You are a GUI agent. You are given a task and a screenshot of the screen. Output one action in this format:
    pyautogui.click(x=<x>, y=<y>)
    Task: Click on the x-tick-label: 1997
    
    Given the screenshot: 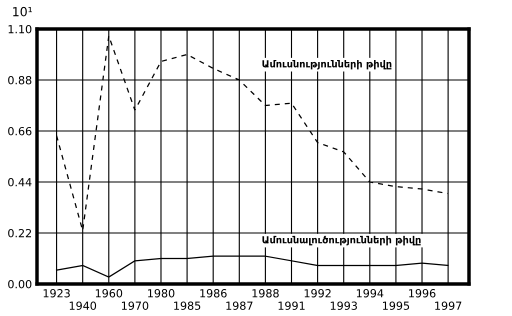 What is the action you would take?
    pyautogui.click(x=448, y=306)
    